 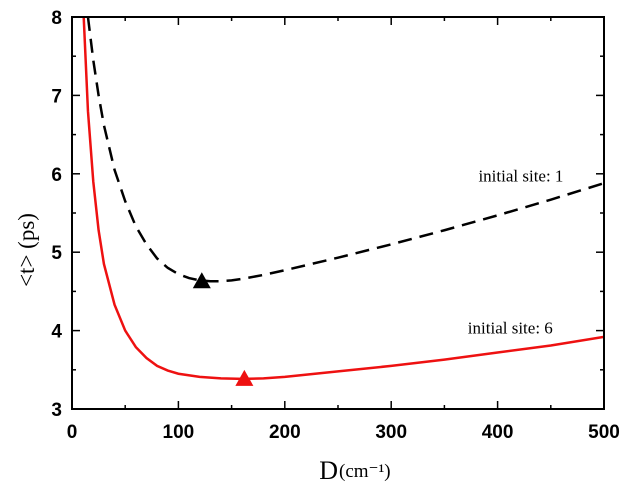 What do you see at coordinates (391, 432) in the screenshot?
I see `x-tick-label: 300` at bounding box center [391, 432].